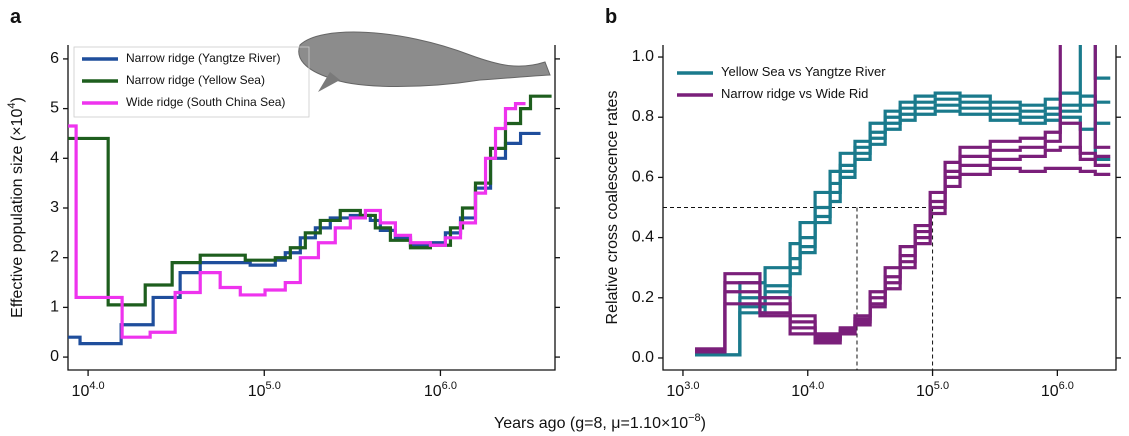 This screenshot has width=1129, height=436. Describe the element at coordinates (611, 17) in the screenshot. I see `panel-label: b` at that location.